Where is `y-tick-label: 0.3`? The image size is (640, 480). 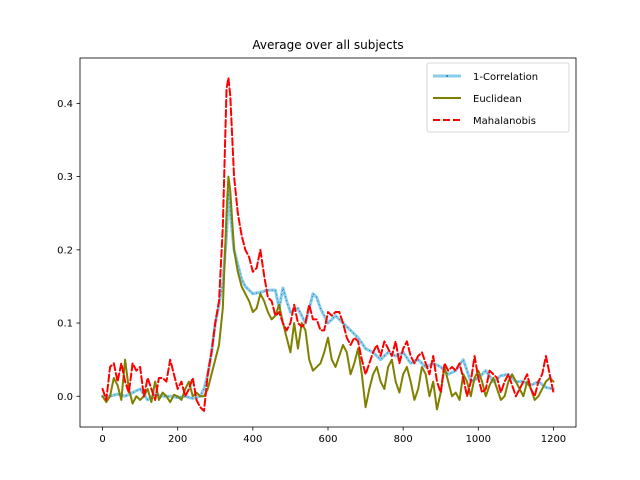
y-tick-label: 0.3 is located at coordinates (65, 177).